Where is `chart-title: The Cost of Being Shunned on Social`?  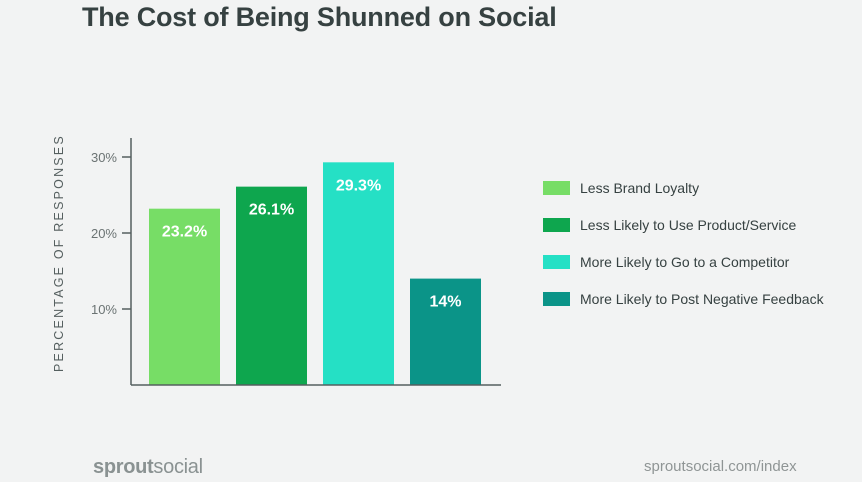
chart-title: The Cost of Being Shunned on Social is located at coordinates (319, 17).